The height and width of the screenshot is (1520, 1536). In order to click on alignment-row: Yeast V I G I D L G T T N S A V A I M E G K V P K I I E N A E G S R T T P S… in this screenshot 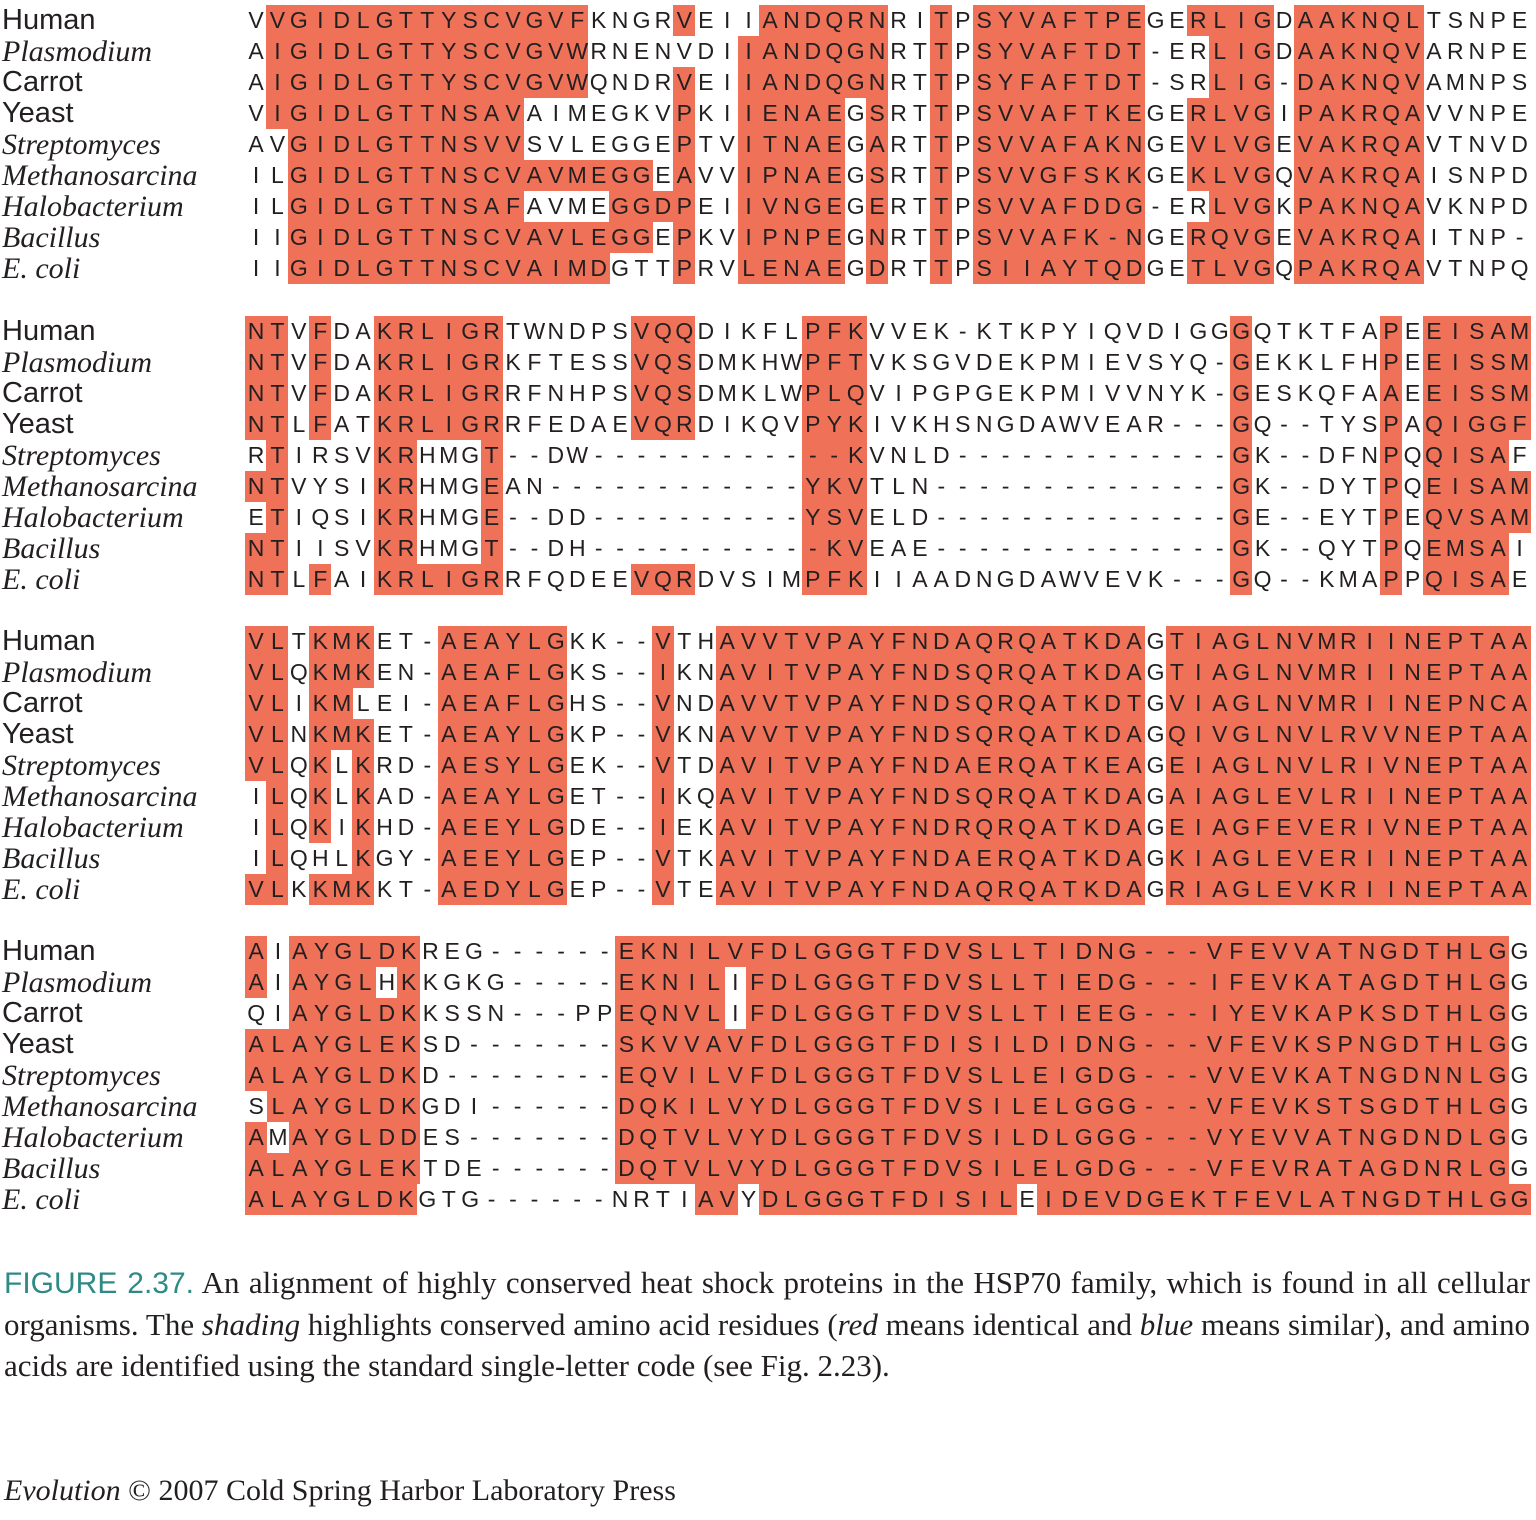, I will do `click(768, 113)`.